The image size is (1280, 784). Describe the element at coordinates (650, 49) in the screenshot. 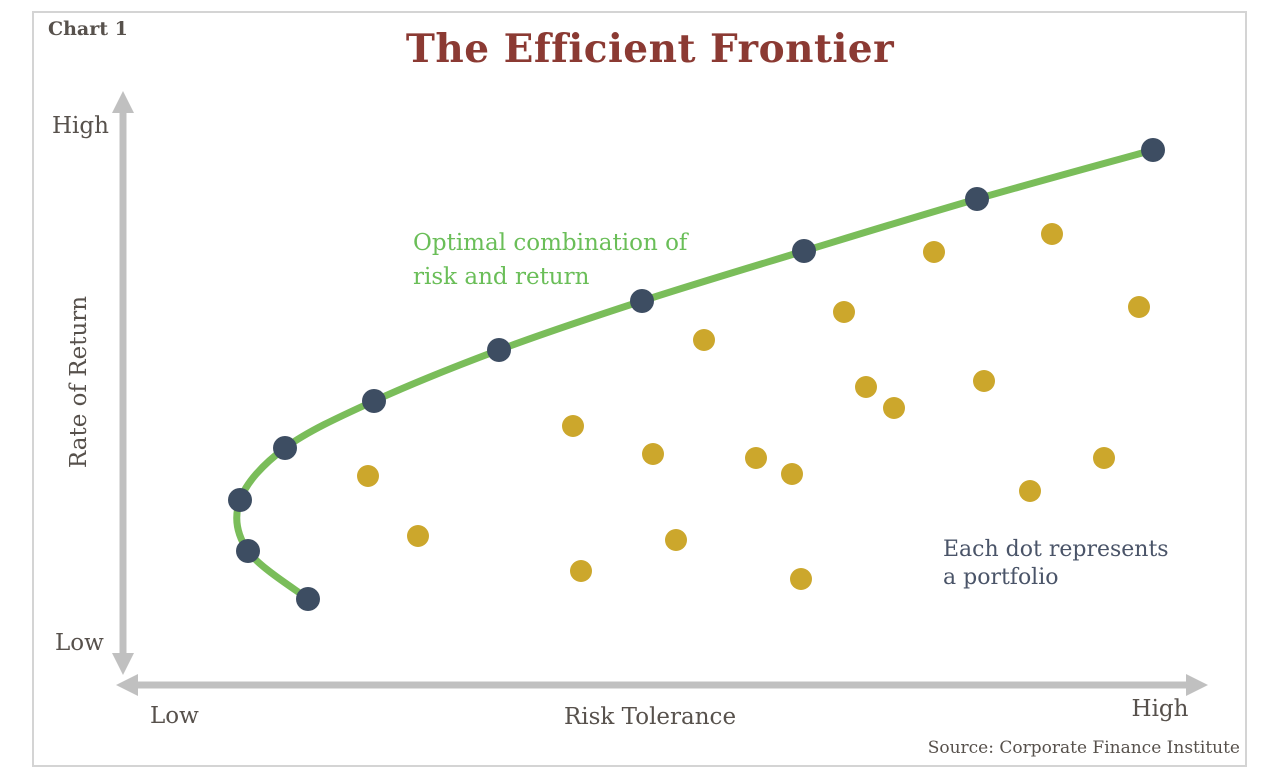

I see `page-title: The Efficient Frontier` at that location.